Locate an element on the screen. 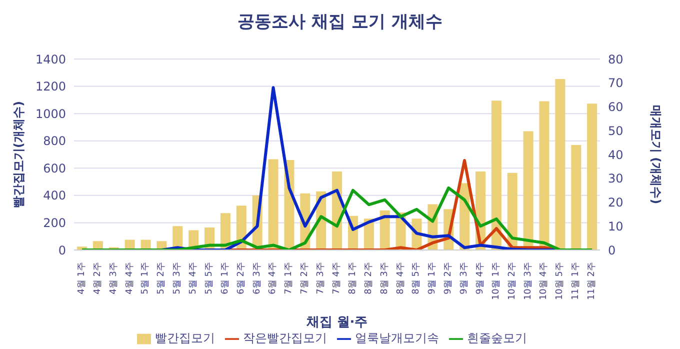 This screenshot has width=680, height=349. y2-tick-label: 0 is located at coordinates (612, 250).